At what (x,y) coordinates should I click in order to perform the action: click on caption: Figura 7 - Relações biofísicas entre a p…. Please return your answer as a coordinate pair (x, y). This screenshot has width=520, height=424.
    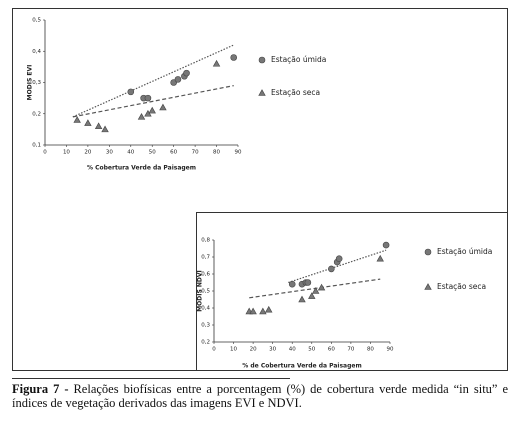
    Looking at the image, I should click on (260, 396).